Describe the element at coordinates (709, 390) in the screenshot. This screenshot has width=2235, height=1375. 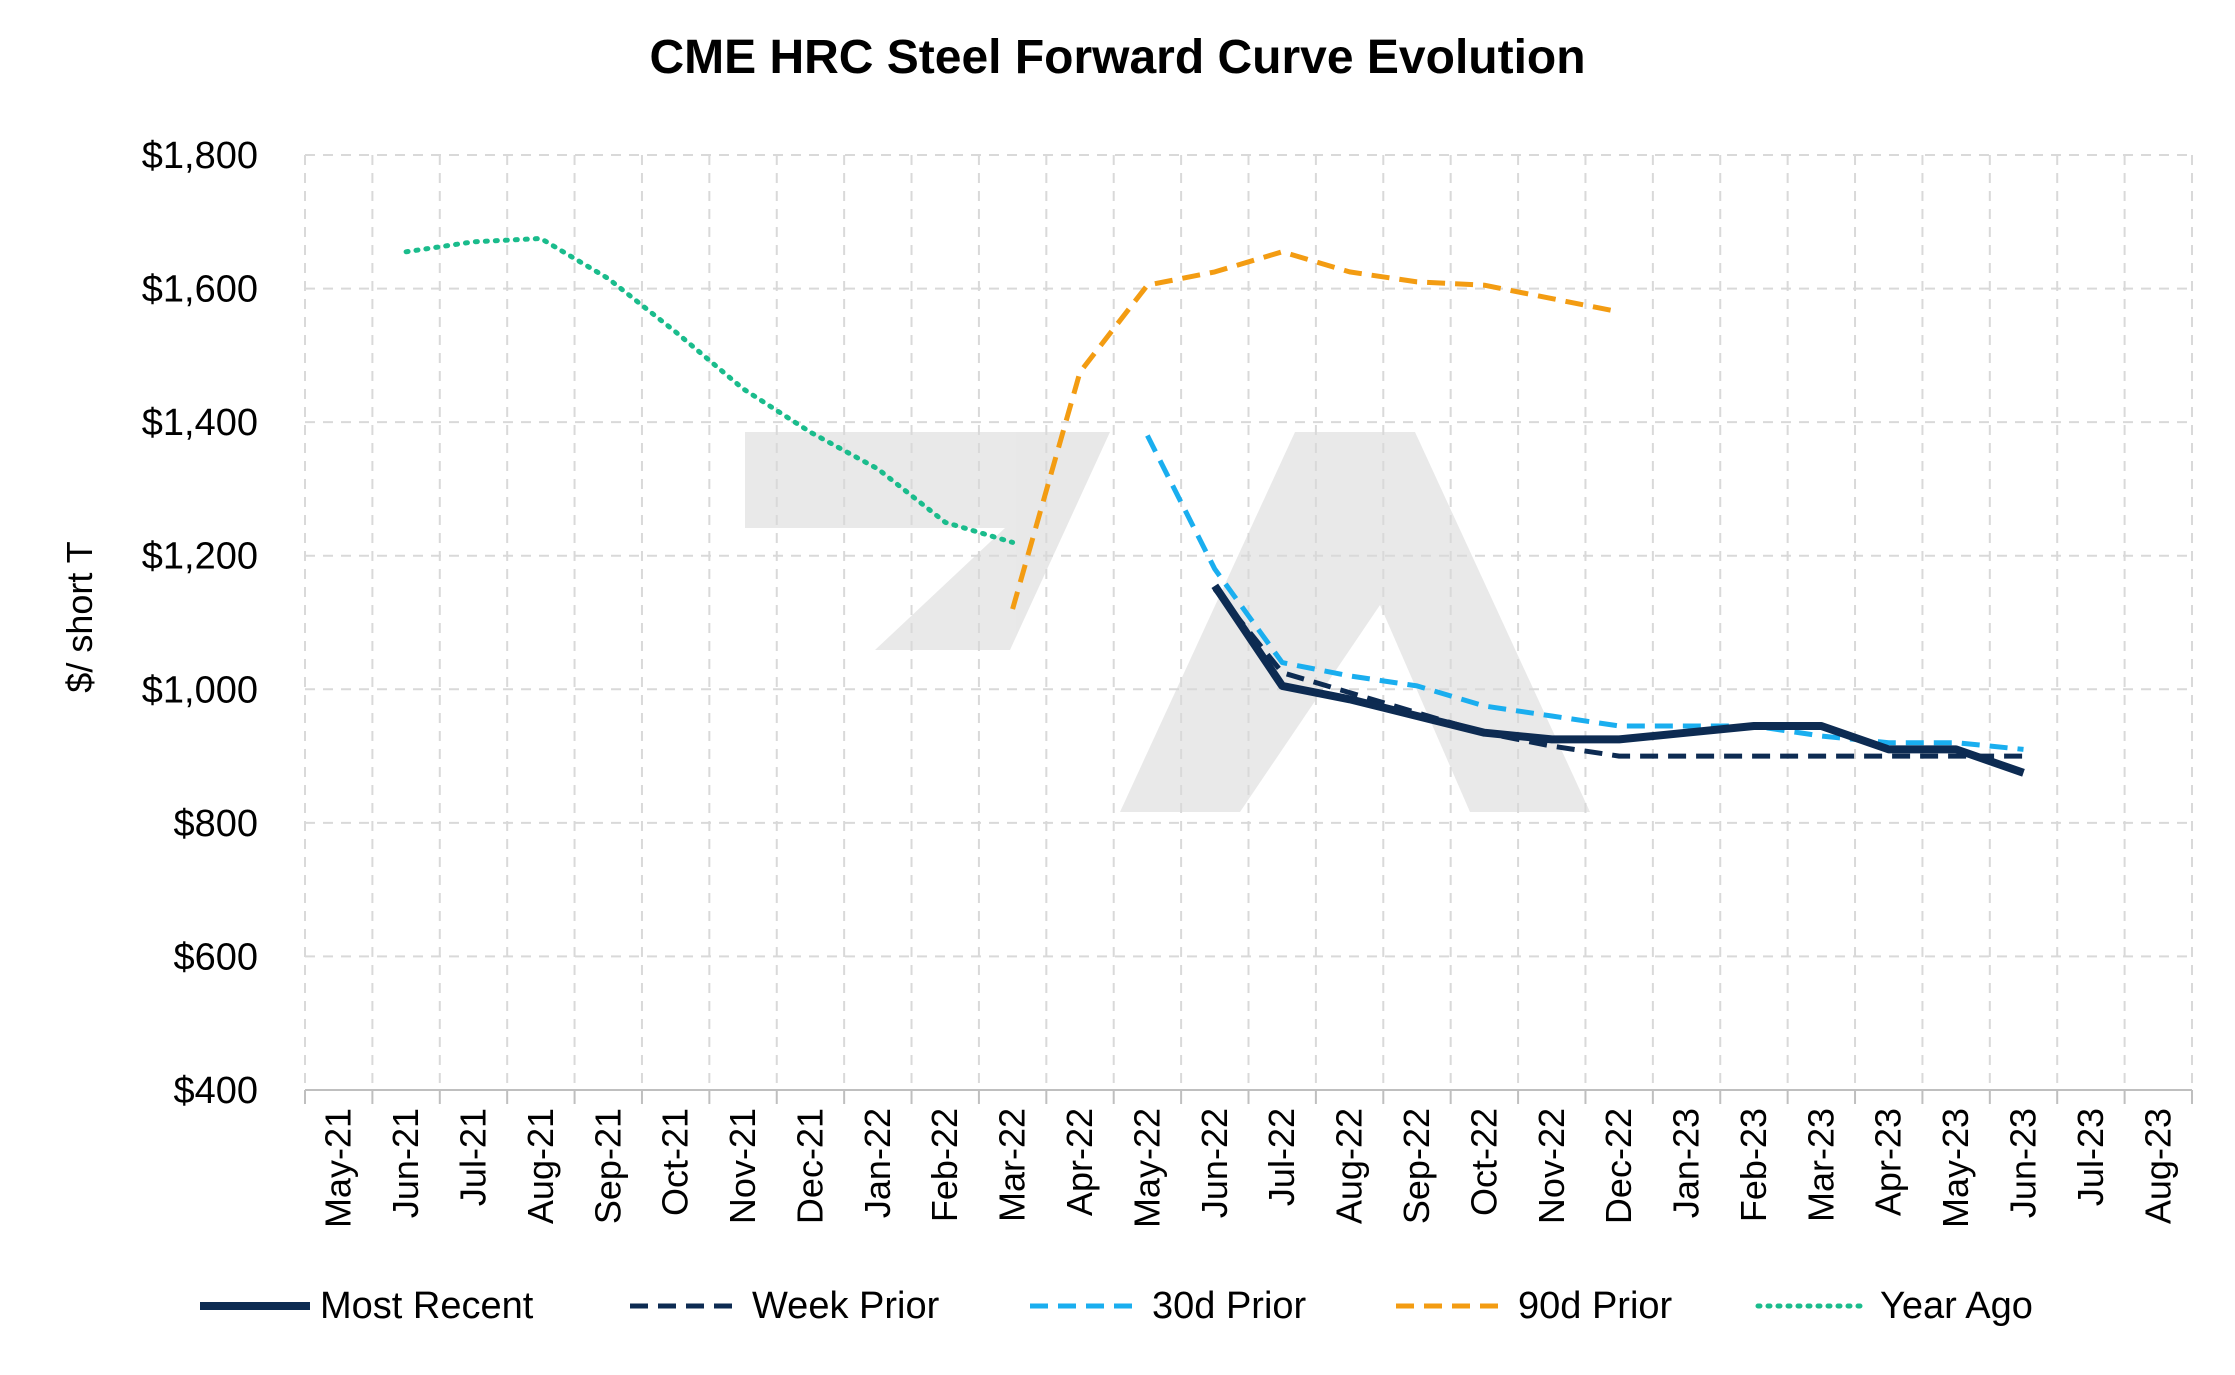
I see `series-line-year-ago` at that location.